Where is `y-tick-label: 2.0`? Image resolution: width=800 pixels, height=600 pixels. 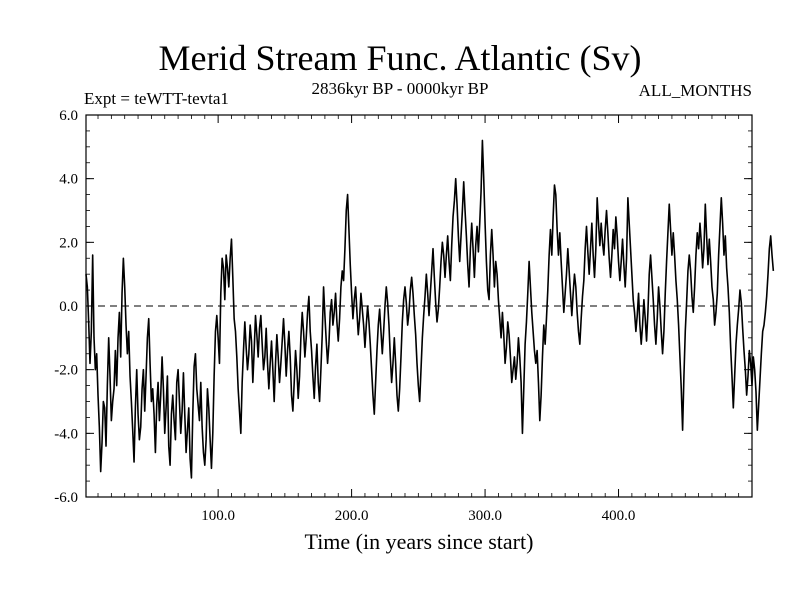
y-tick-label: 2.0 is located at coordinates (68, 243).